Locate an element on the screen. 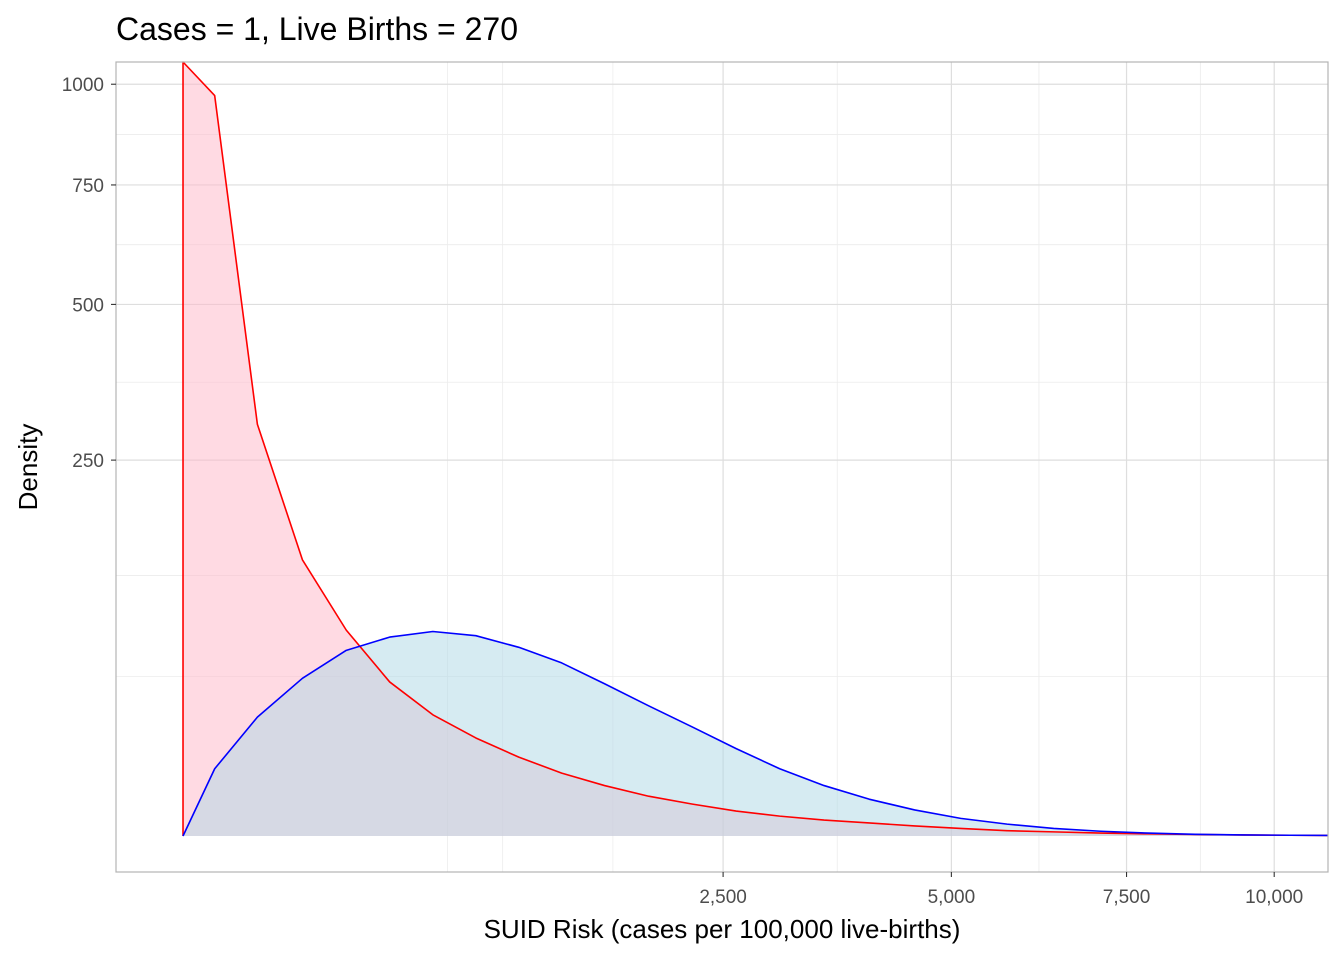 The width and height of the screenshot is (1344, 960). x-axis-ticks: 2,500 5,000 7,500 10,000 is located at coordinates (1001, 890).